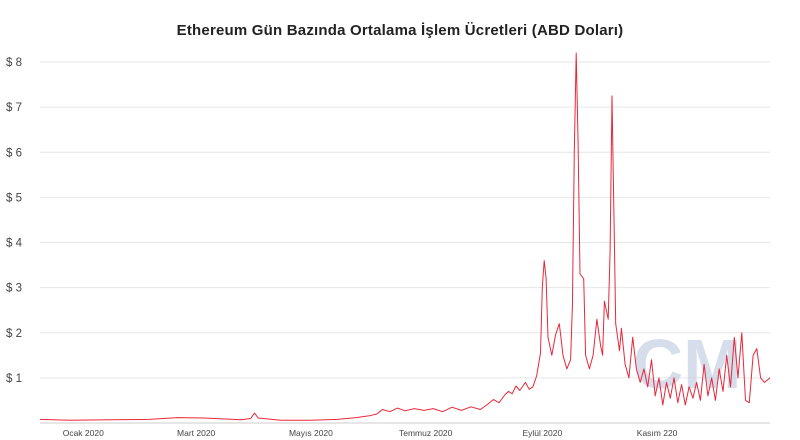  What do you see at coordinates (14, 244) in the screenshot?
I see `y-tick-label: $ 4` at bounding box center [14, 244].